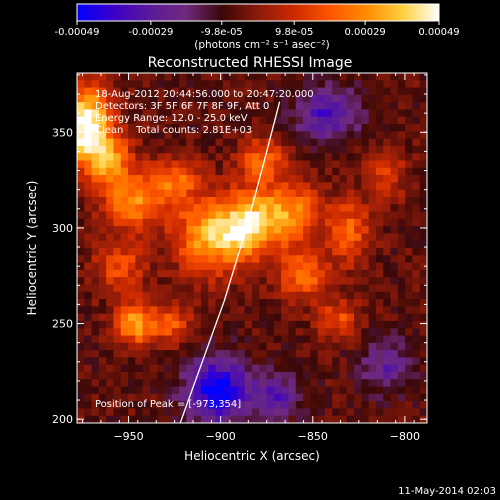  Describe the element at coordinates (250, 63) in the screenshot. I see `chart-title: Reconstructed RHESSI Image` at that location.